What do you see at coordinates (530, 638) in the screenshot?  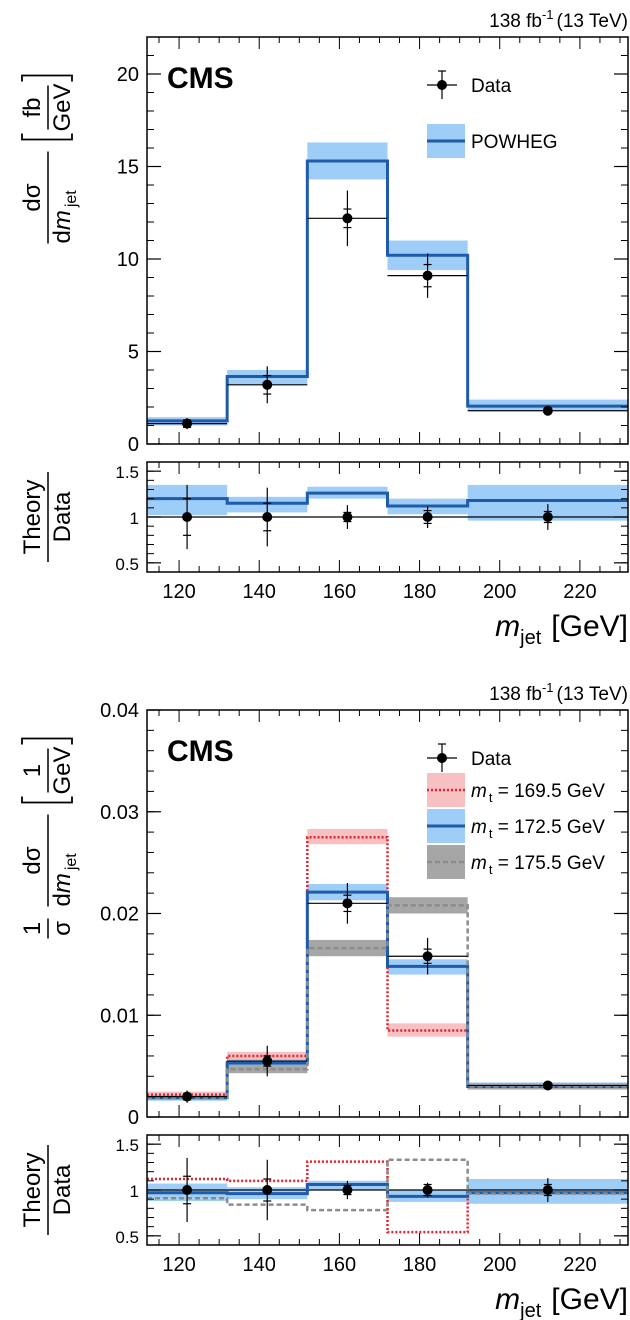 I see `x-axis-label-sub: jet` at bounding box center [530, 638].